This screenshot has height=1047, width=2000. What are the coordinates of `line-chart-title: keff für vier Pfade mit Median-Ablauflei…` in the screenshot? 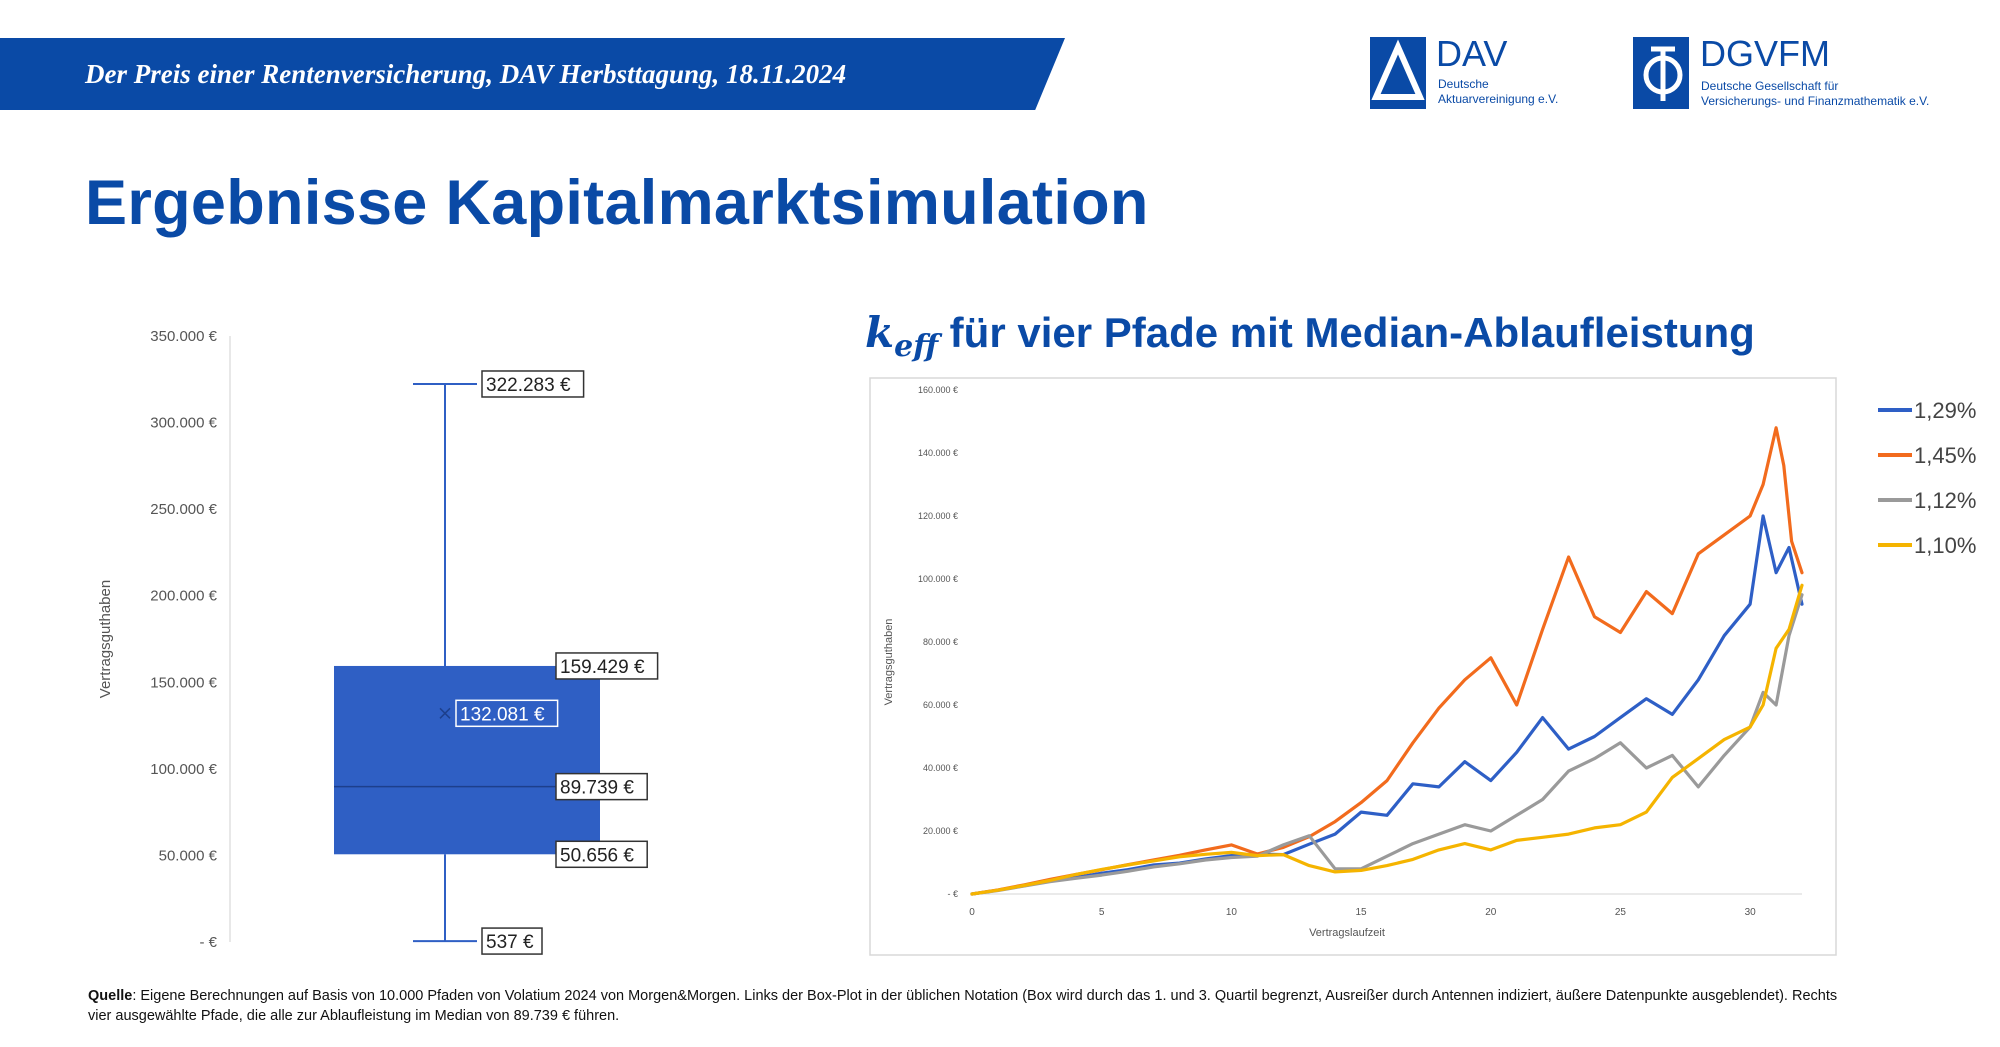 It's located at (1310, 336).